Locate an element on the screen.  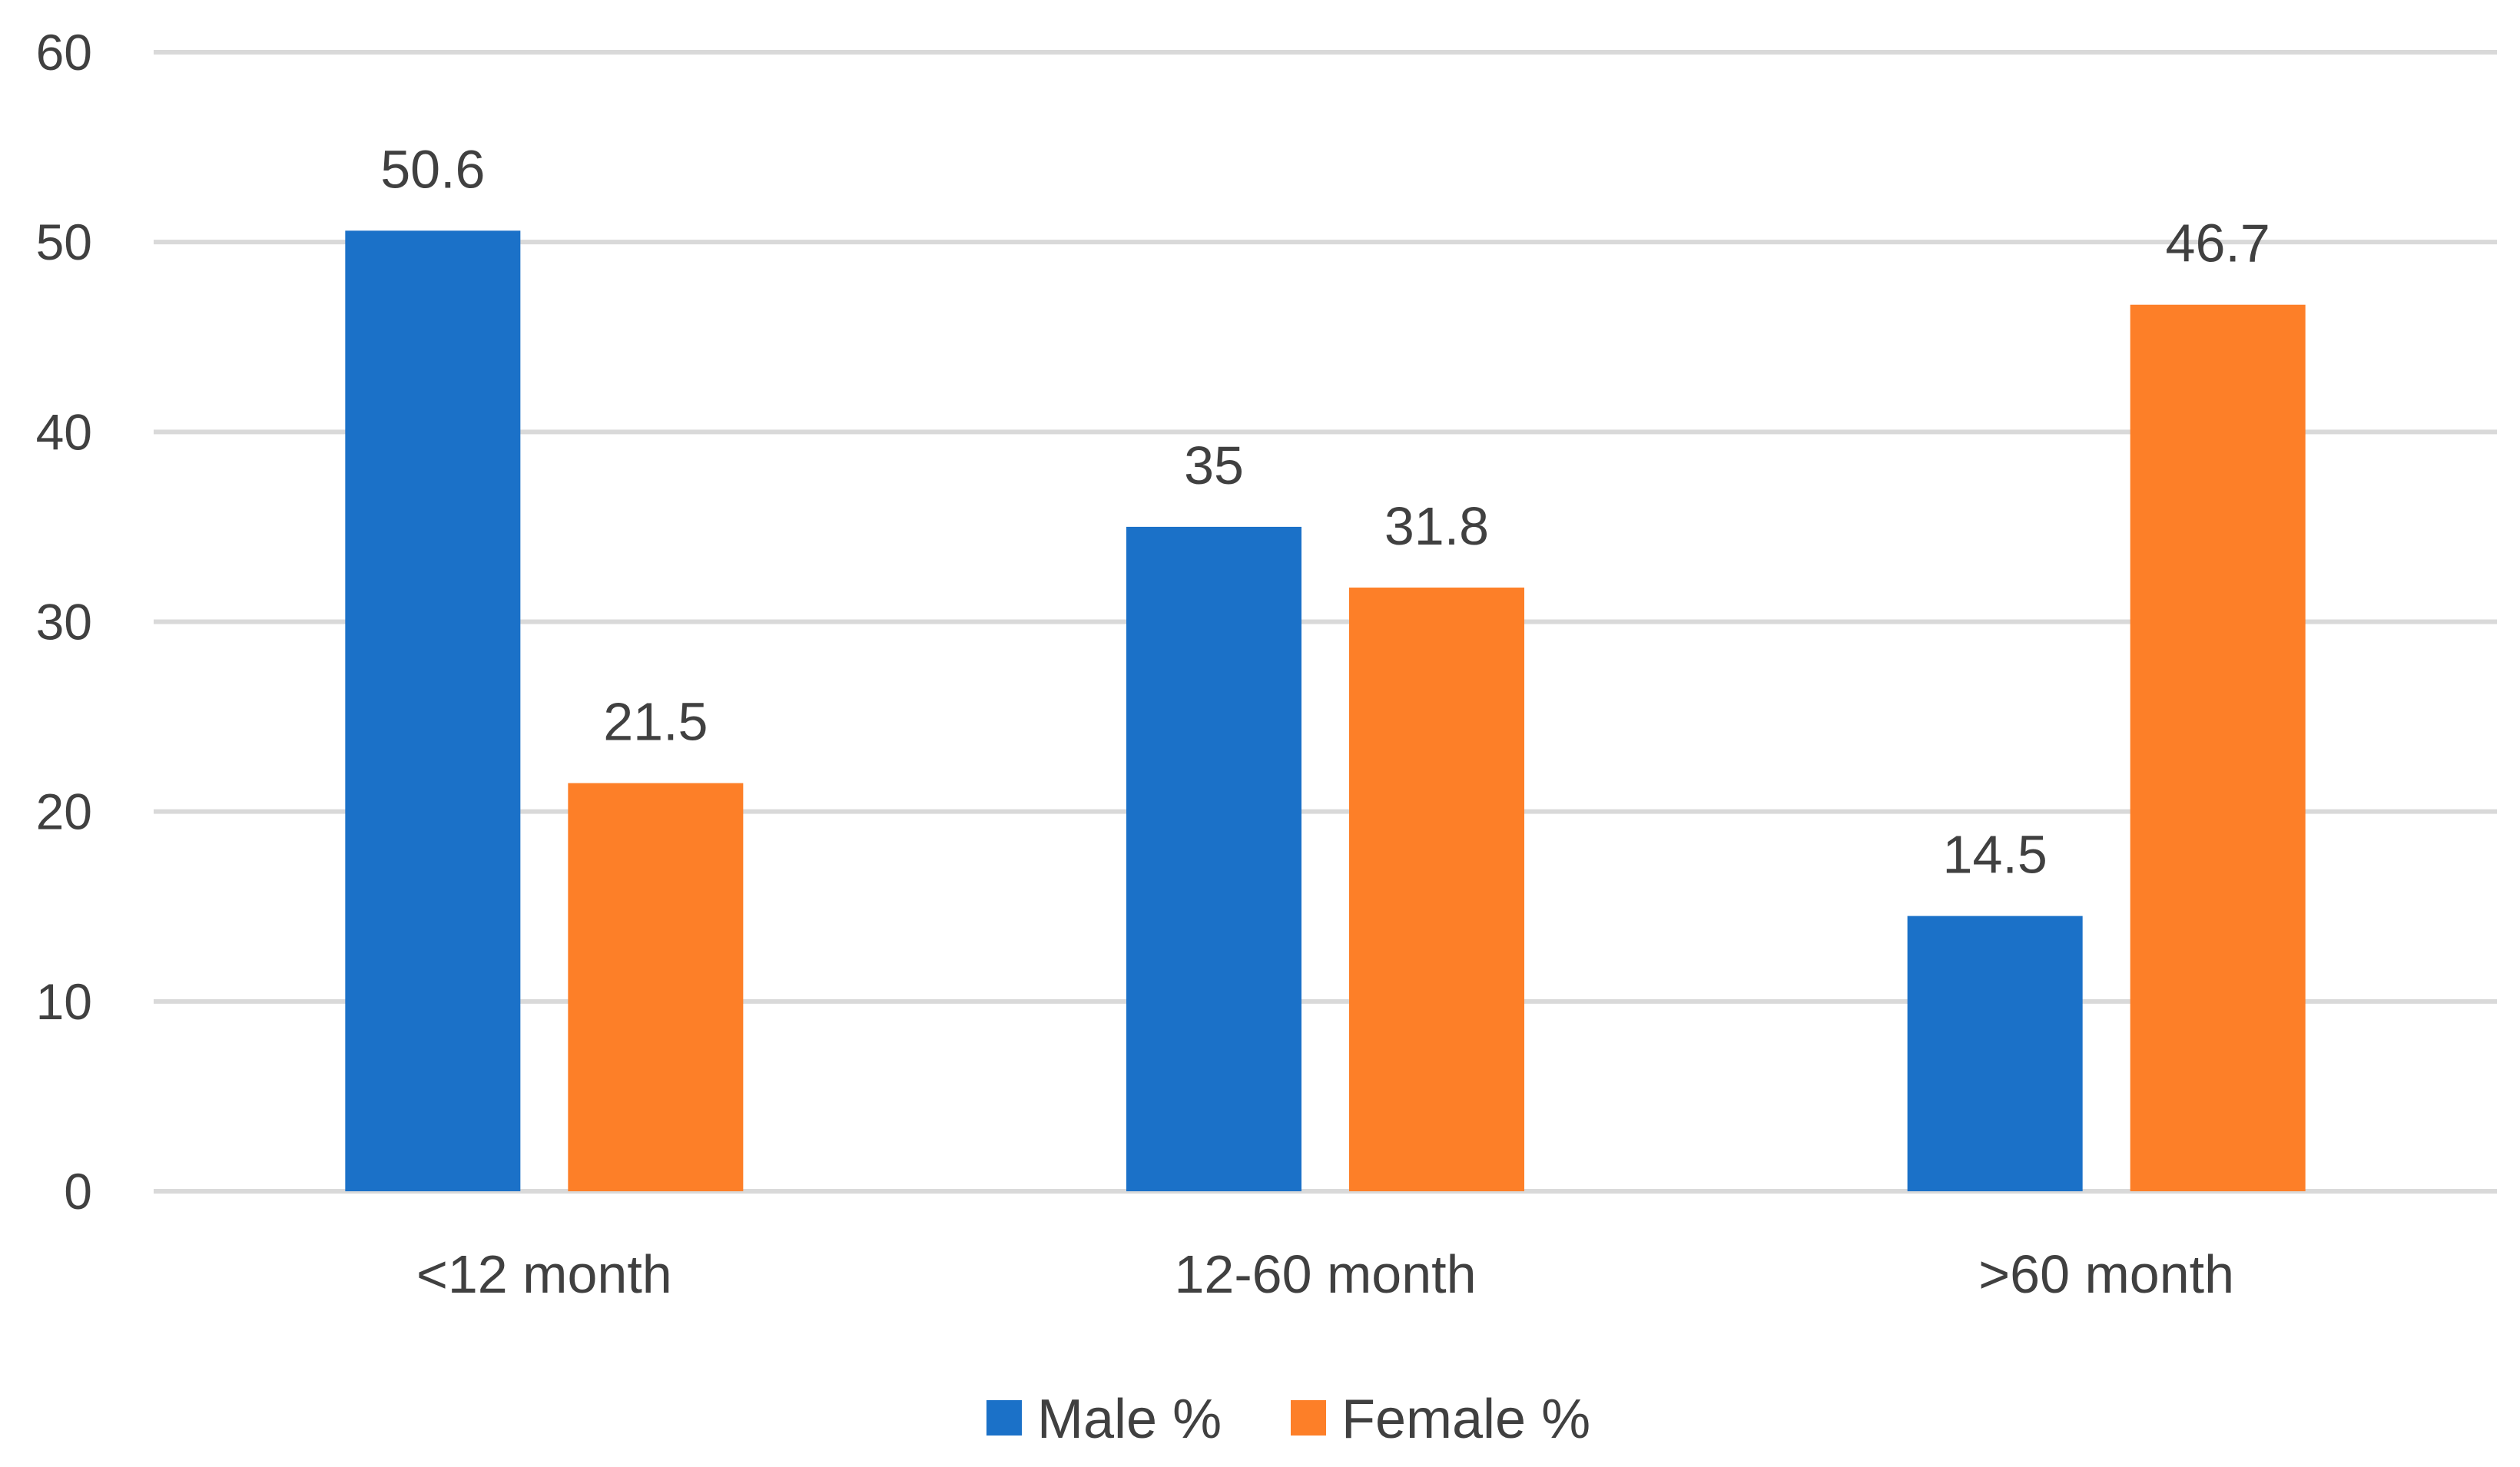
category-label: >60 month is located at coordinates (2106, 1274).